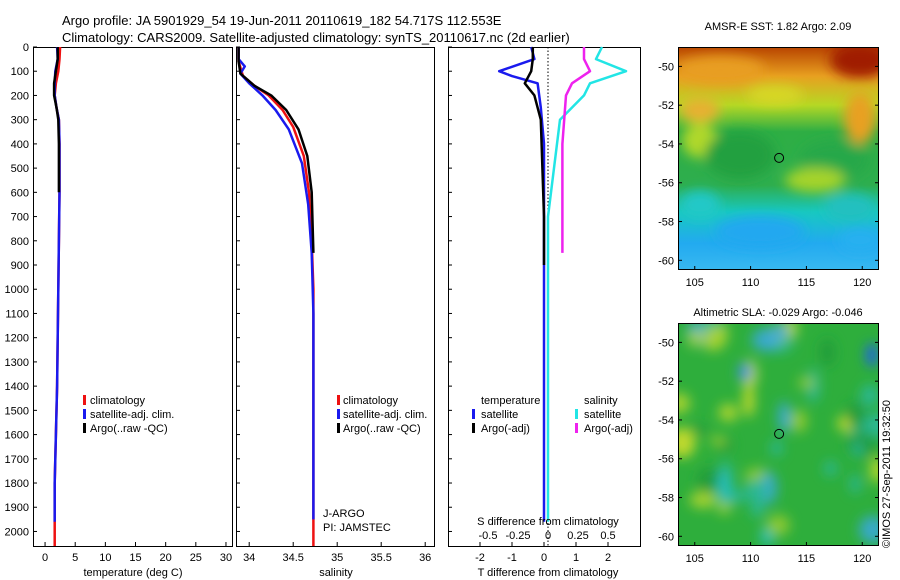  I want to click on lon-tick-label: 120, so click(862, 559).